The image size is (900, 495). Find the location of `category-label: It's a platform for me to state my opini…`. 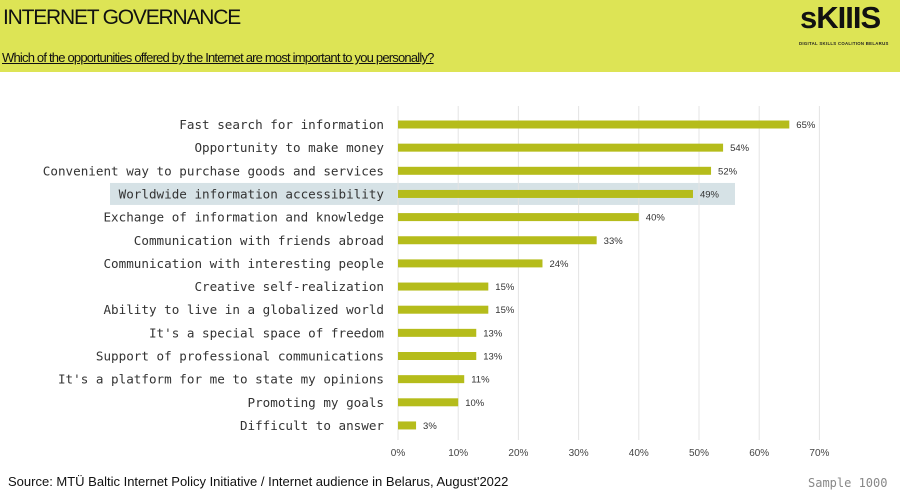

category-label: It's a platform for me to state my opini… is located at coordinates (221, 379).